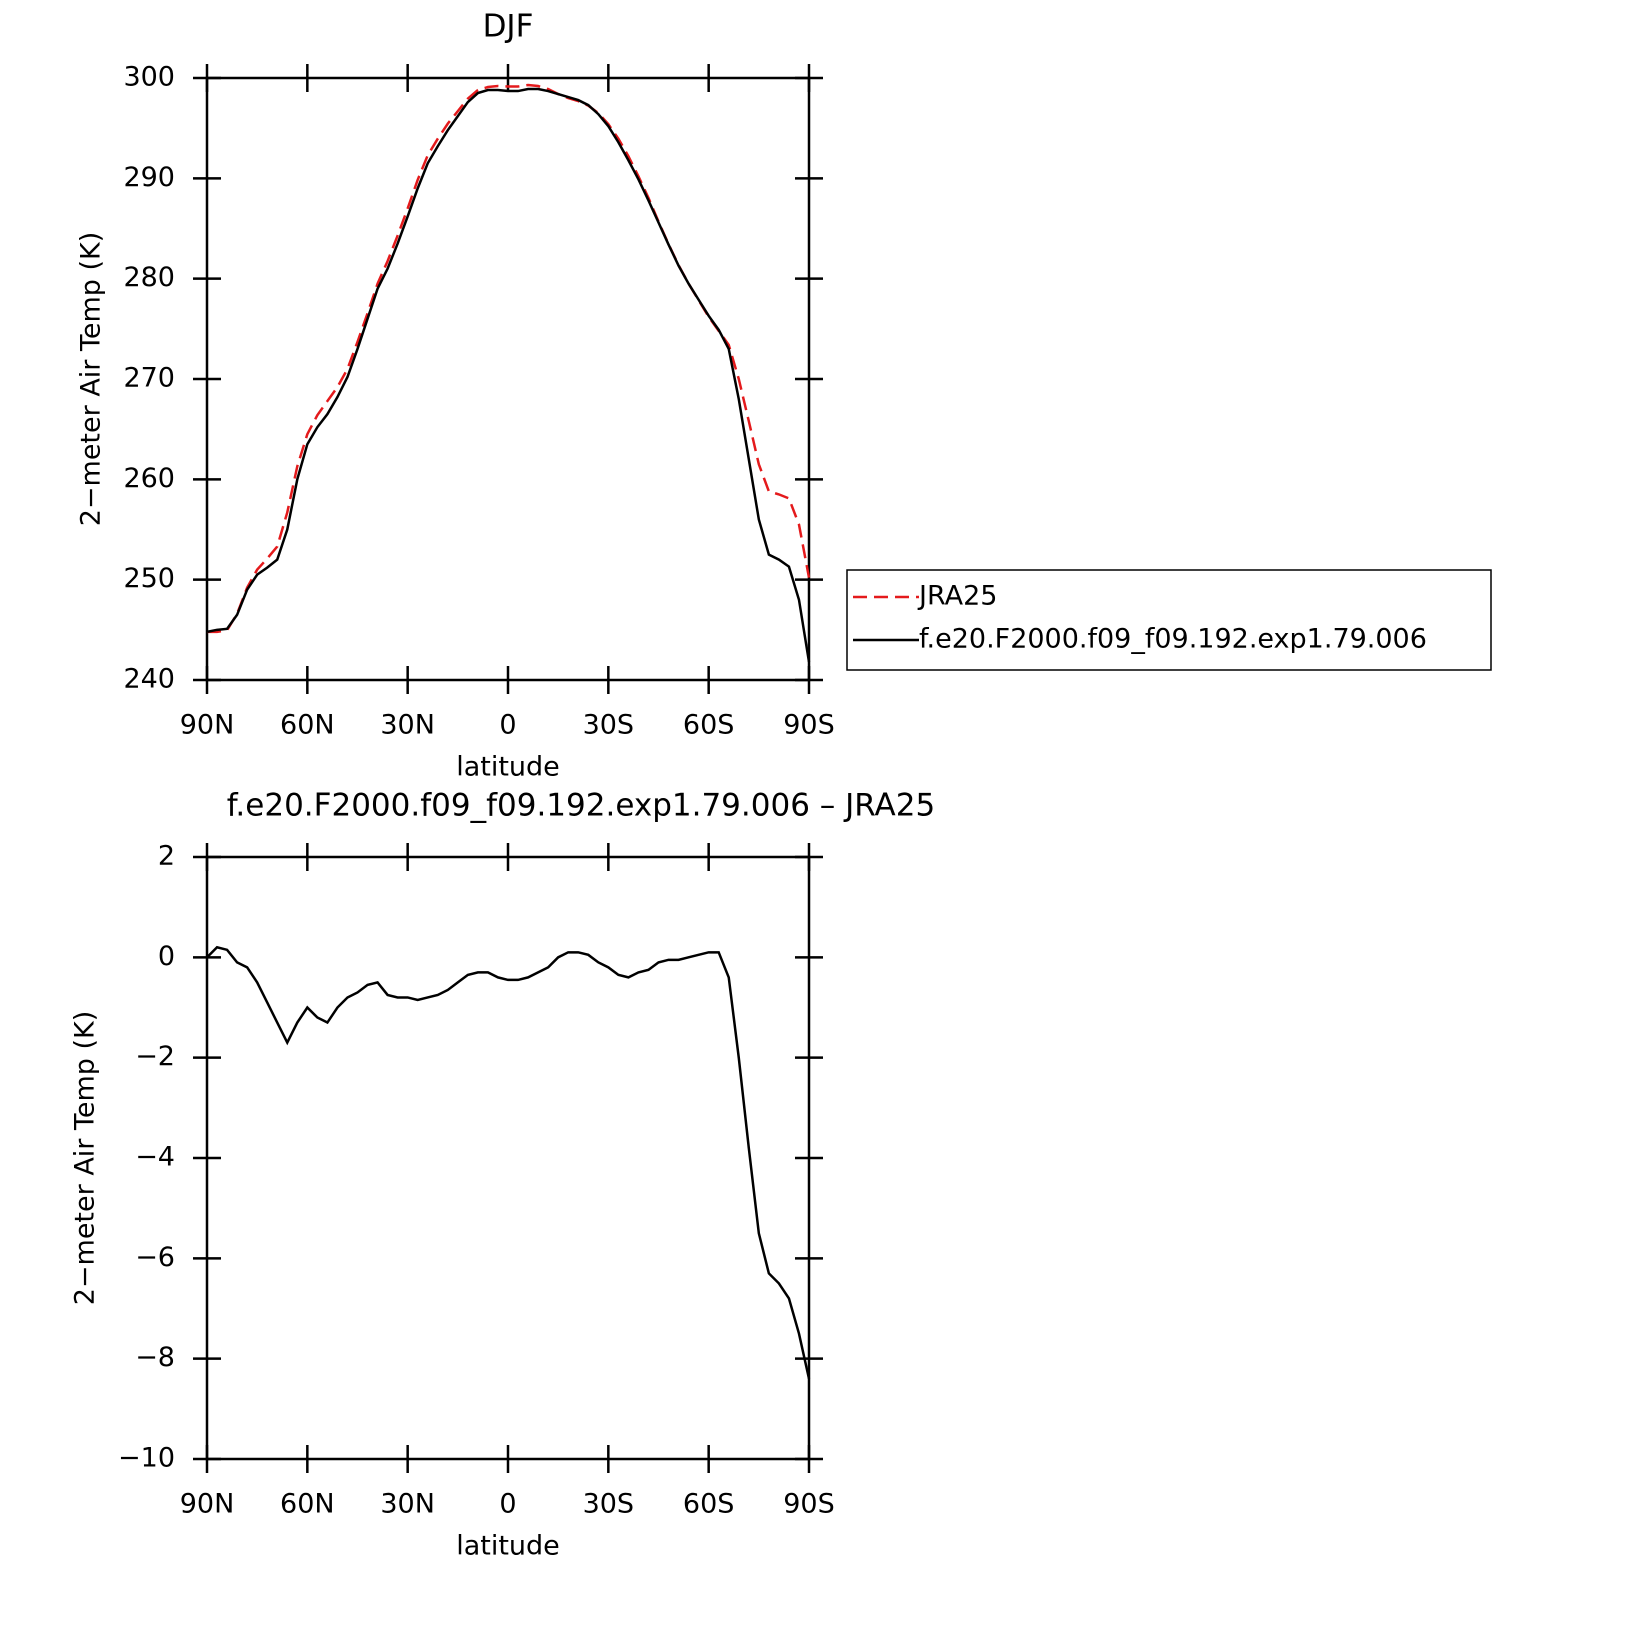 This screenshot has width=1647, height=1647. What do you see at coordinates (149, 177) in the screenshot?
I see `y-tick-label: 290` at bounding box center [149, 177].